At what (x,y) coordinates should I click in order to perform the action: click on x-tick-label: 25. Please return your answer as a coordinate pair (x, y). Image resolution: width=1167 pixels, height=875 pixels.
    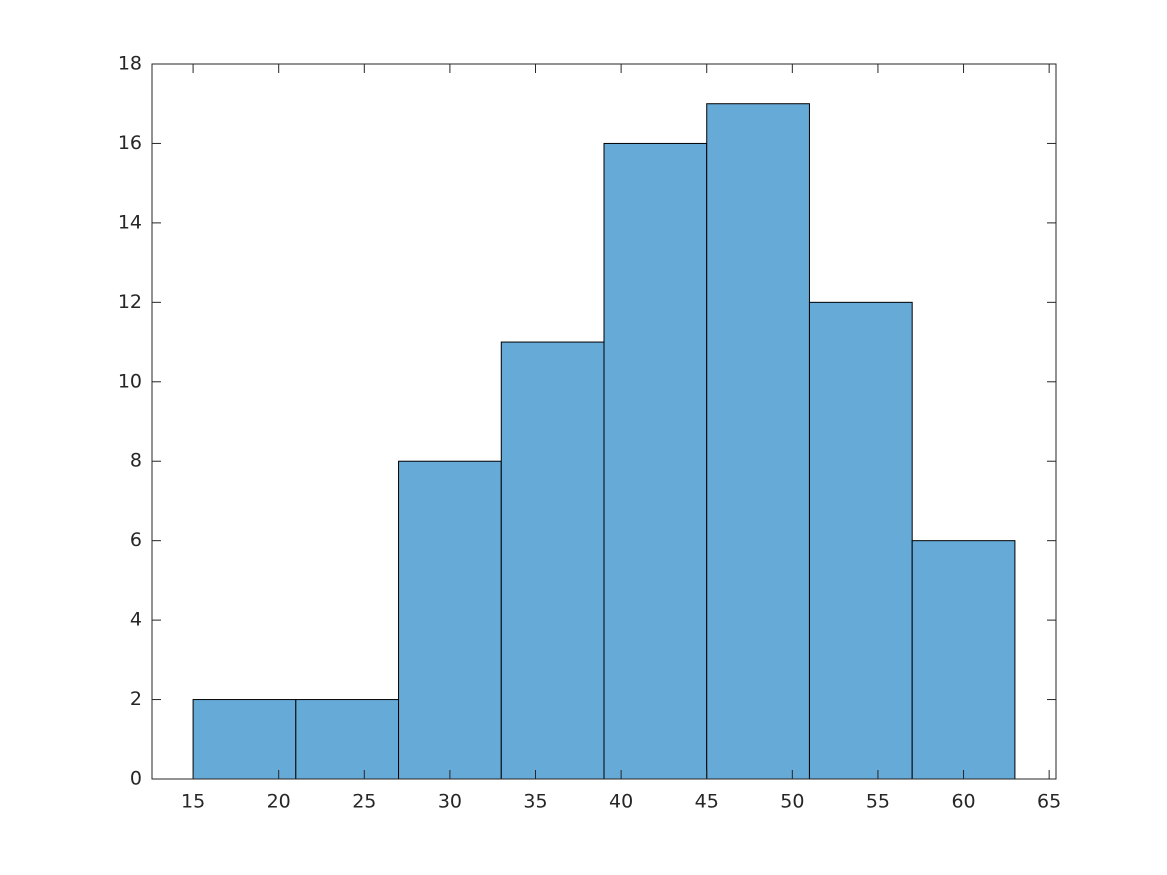
    Looking at the image, I should click on (364, 802).